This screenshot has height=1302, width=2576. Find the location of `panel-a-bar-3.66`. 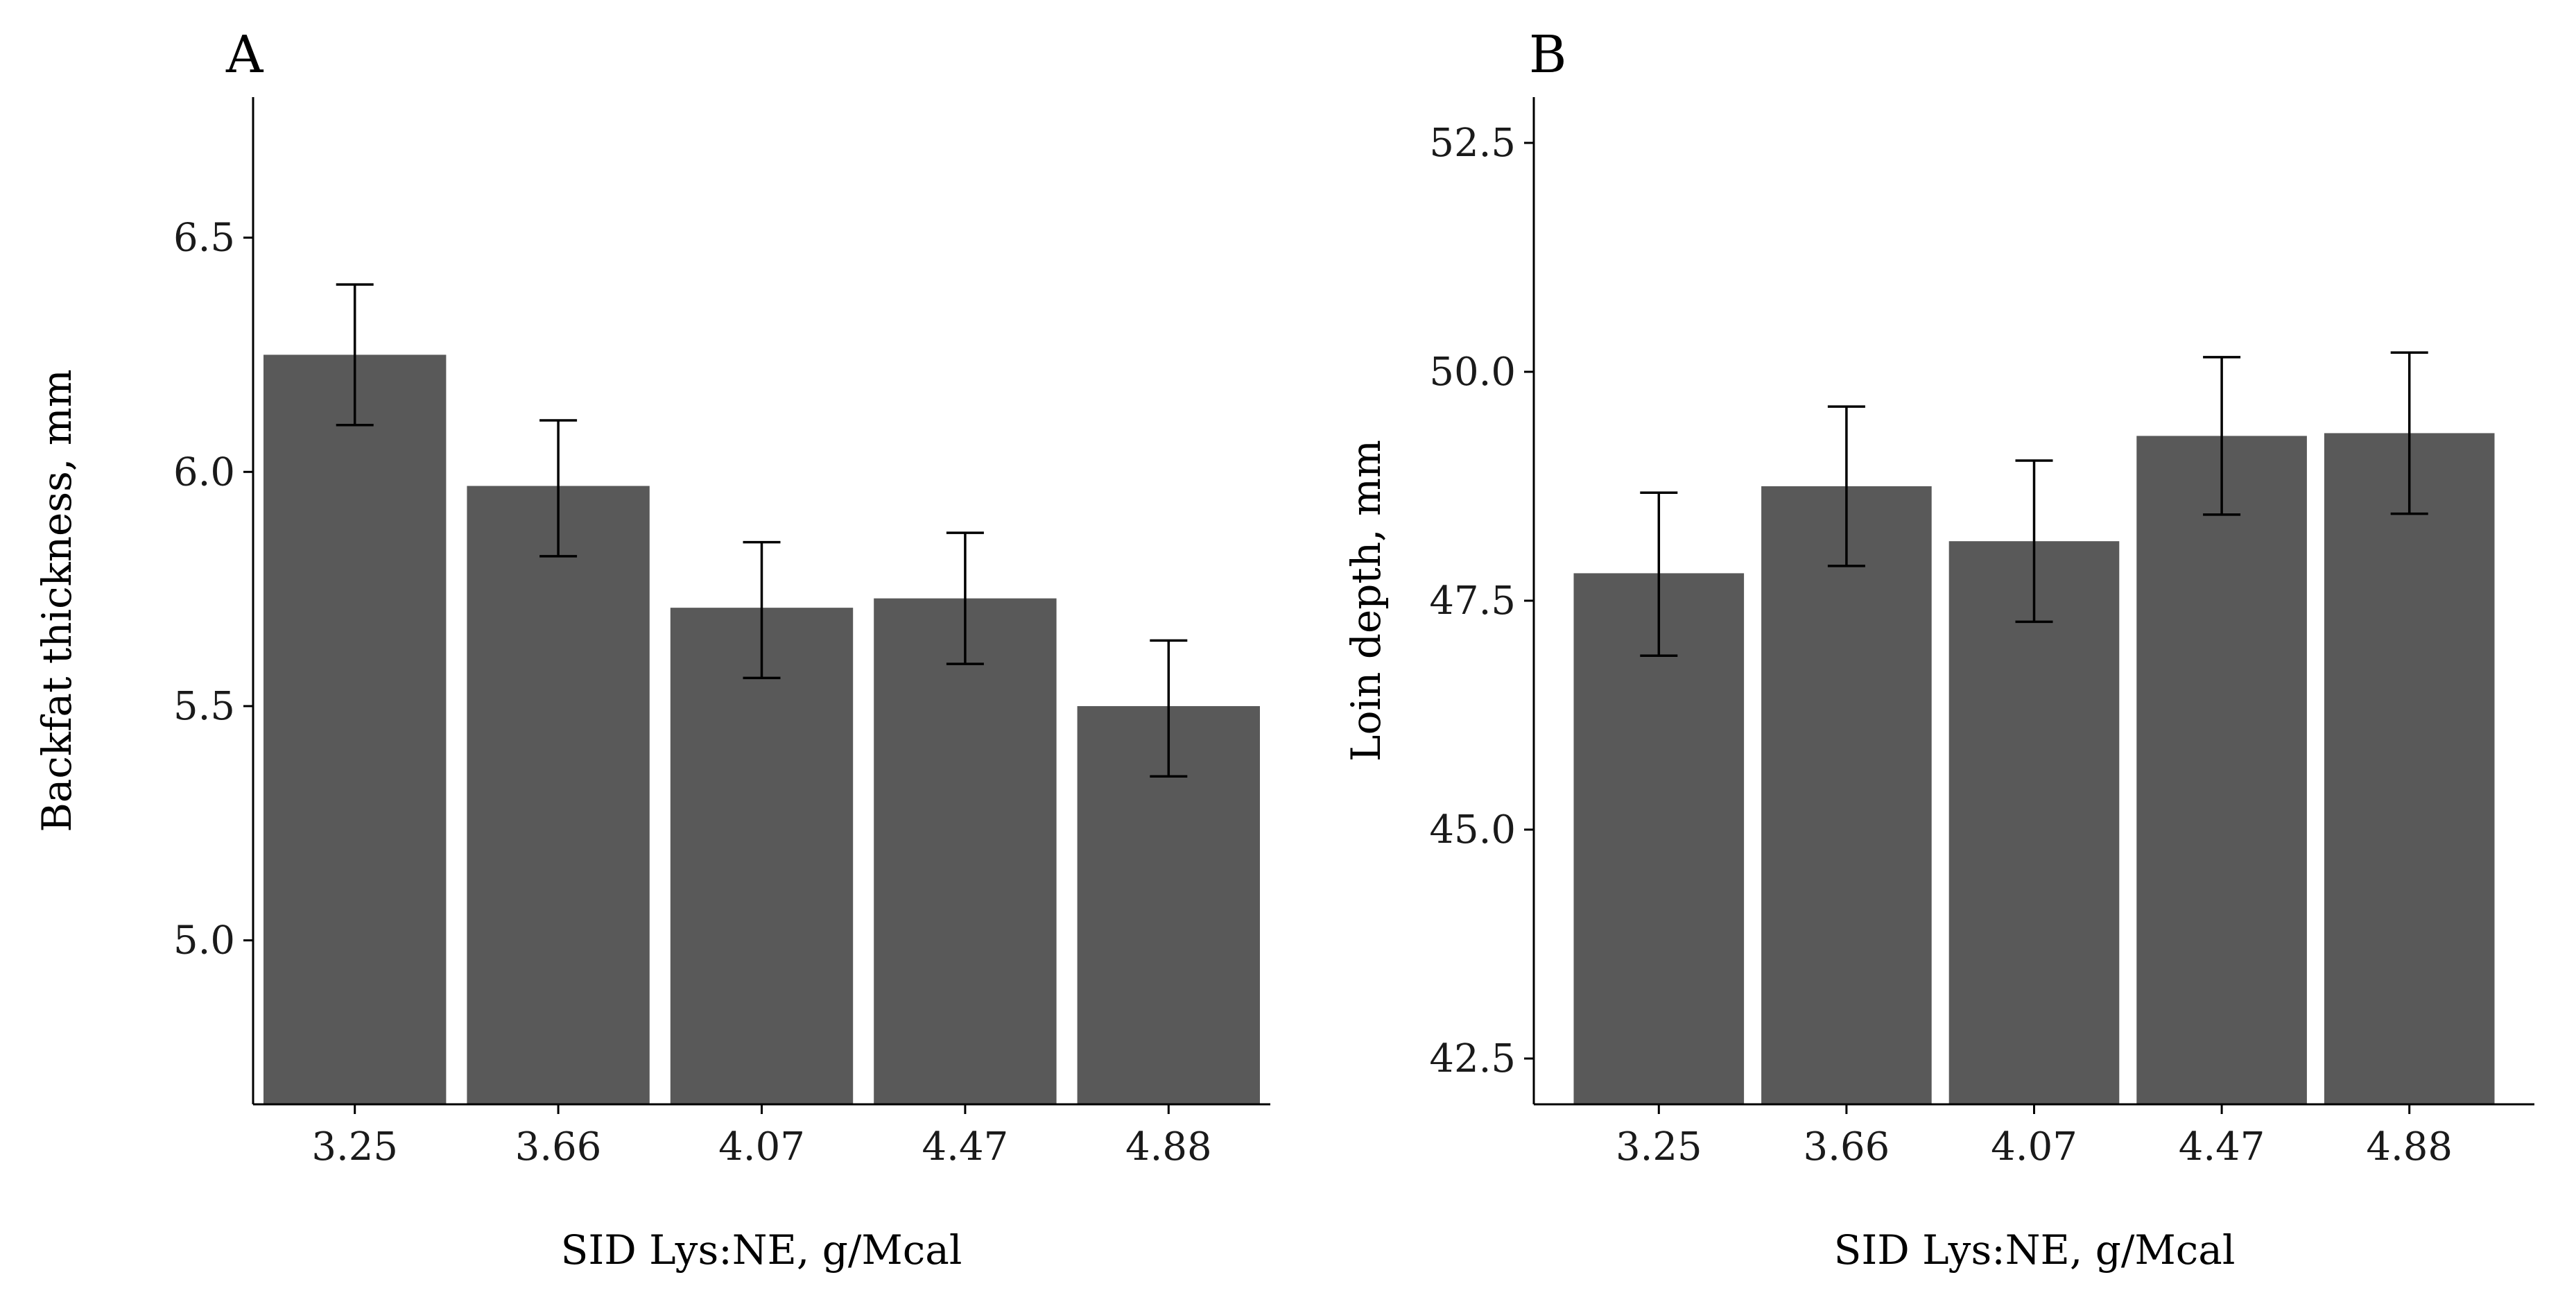

panel-a-bar-3.66 is located at coordinates (558, 795).